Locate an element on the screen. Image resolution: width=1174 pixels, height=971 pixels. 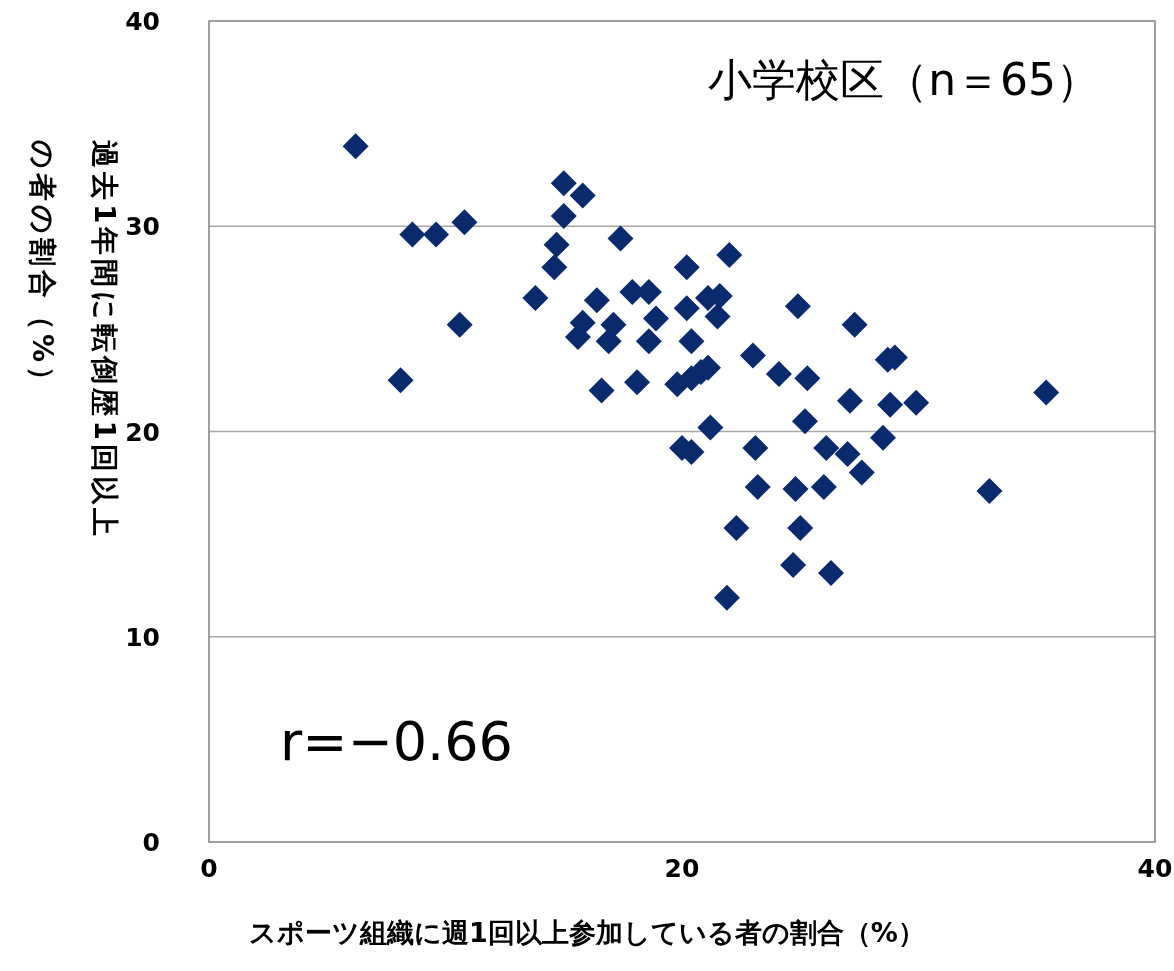
x-axis-title: スポーツ組織に週1回以上参加している者の割合（%） is located at coordinates (587, 933).